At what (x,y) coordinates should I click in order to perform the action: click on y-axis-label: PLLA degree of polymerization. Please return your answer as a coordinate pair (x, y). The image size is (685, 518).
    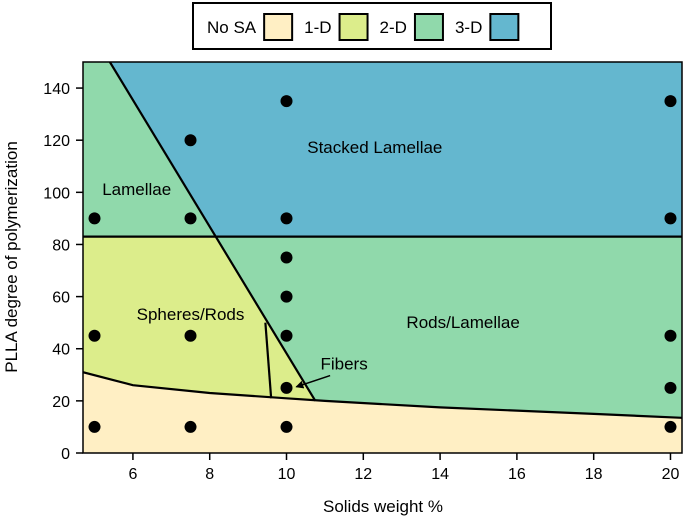
    Looking at the image, I should click on (11, 257).